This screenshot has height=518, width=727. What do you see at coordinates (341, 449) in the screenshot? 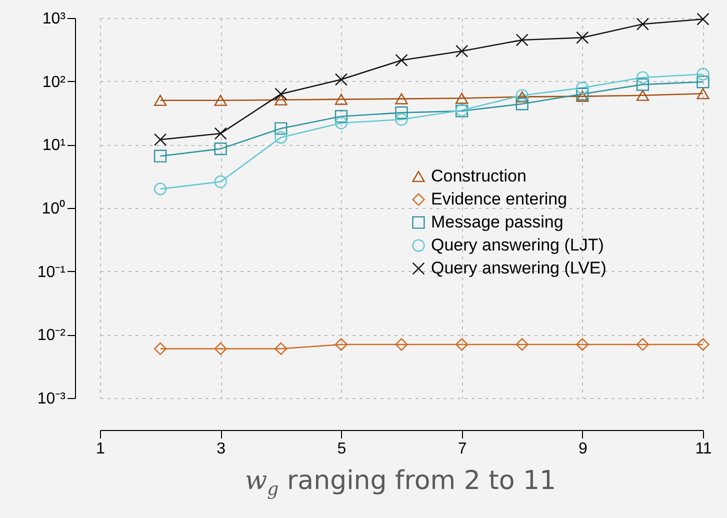
I see `x-tick-label: 5` at bounding box center [341, 449].